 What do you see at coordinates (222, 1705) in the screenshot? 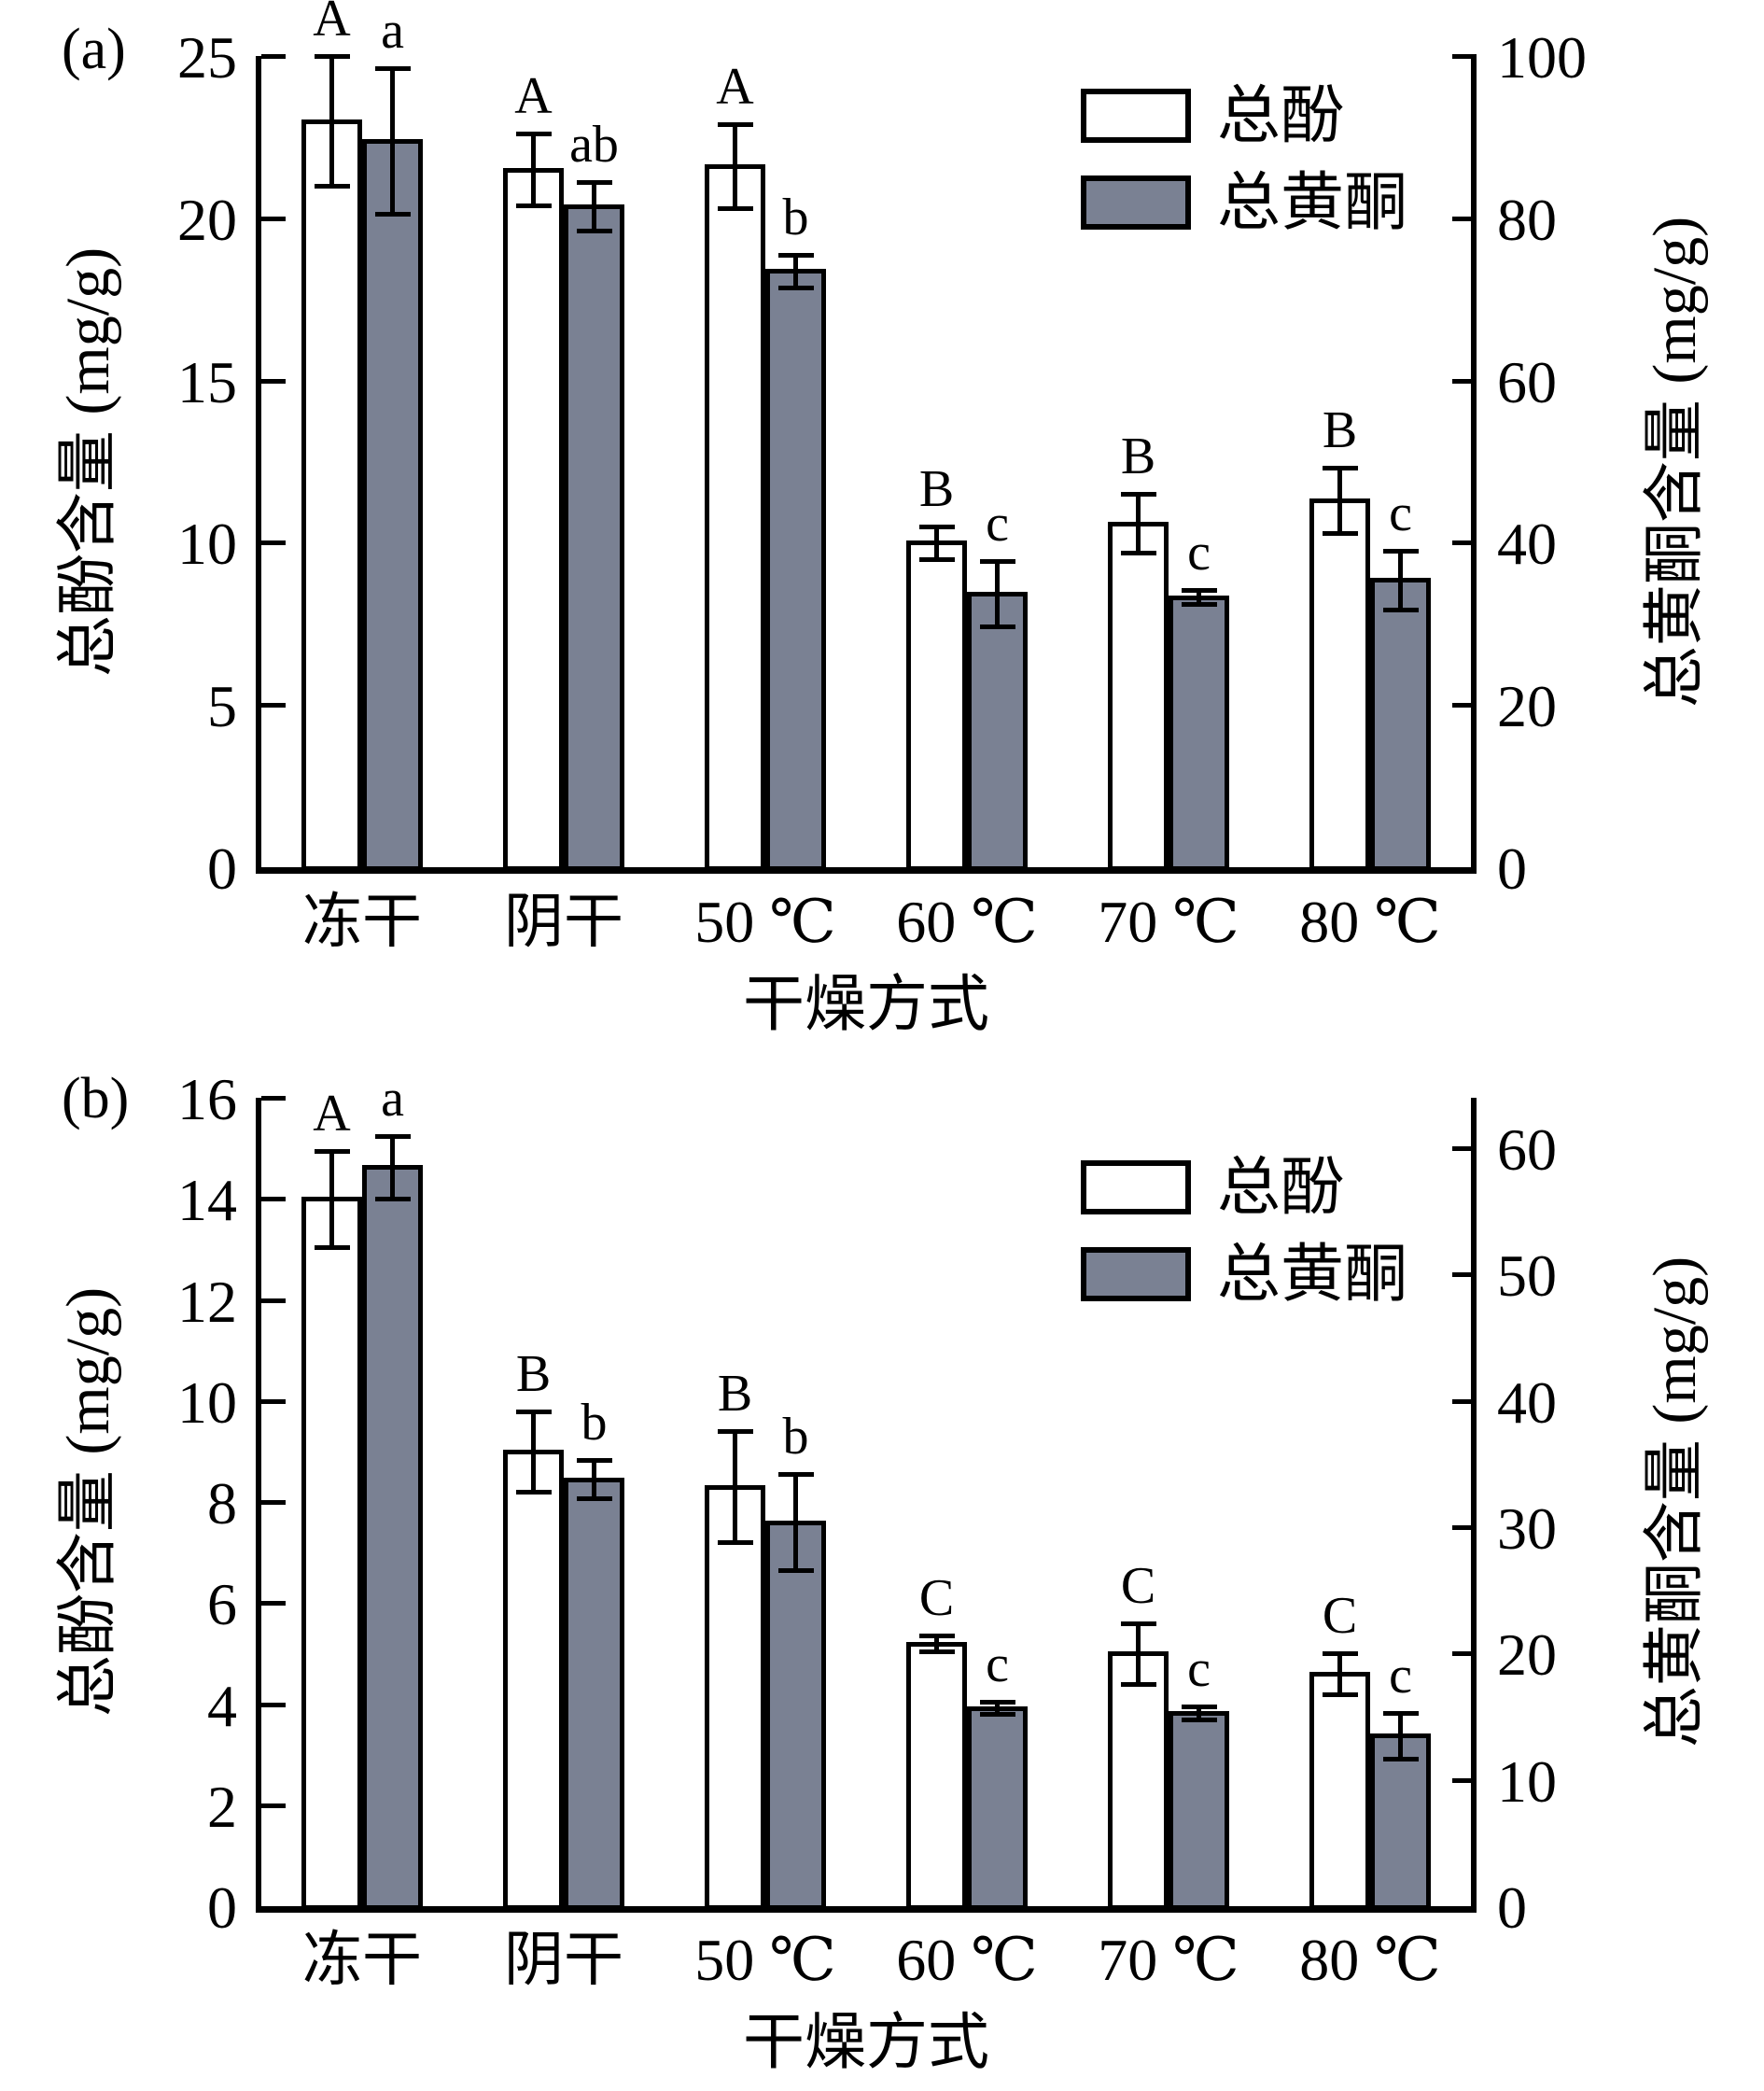
I see `y-axis-left-tick-label: 4` at bounding box center [222, 1705].